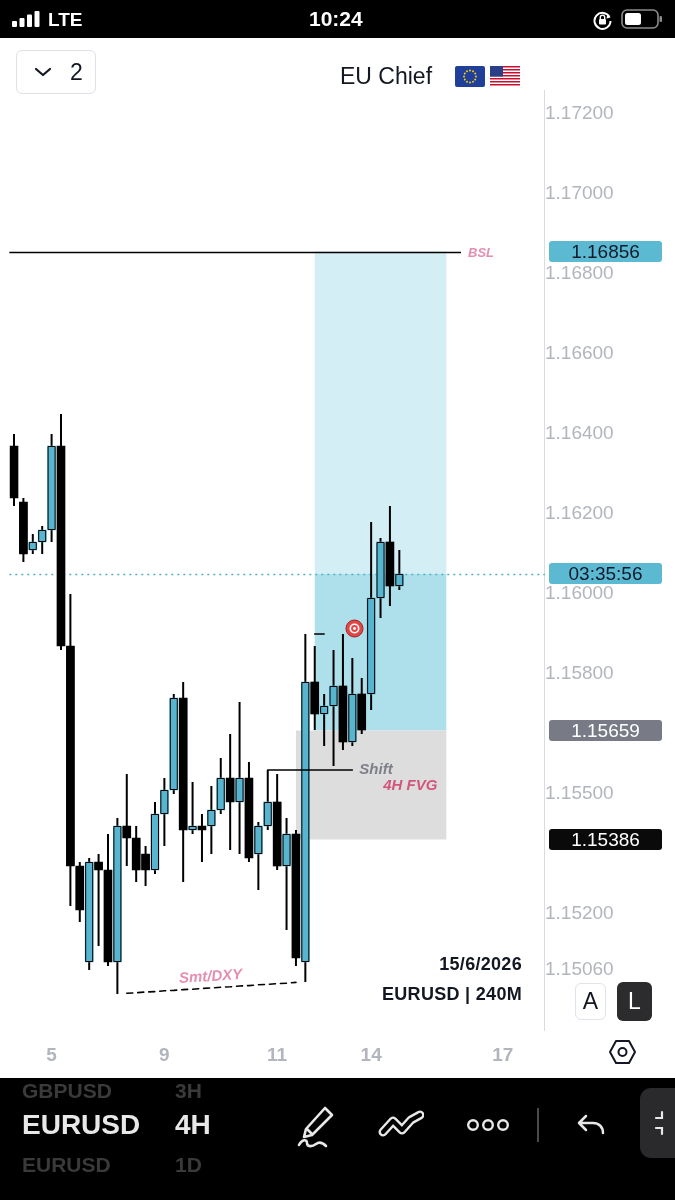 This screenshot has width=675, height=1200. I want to click on annotation: 15/6/2026, so click(480, 964).